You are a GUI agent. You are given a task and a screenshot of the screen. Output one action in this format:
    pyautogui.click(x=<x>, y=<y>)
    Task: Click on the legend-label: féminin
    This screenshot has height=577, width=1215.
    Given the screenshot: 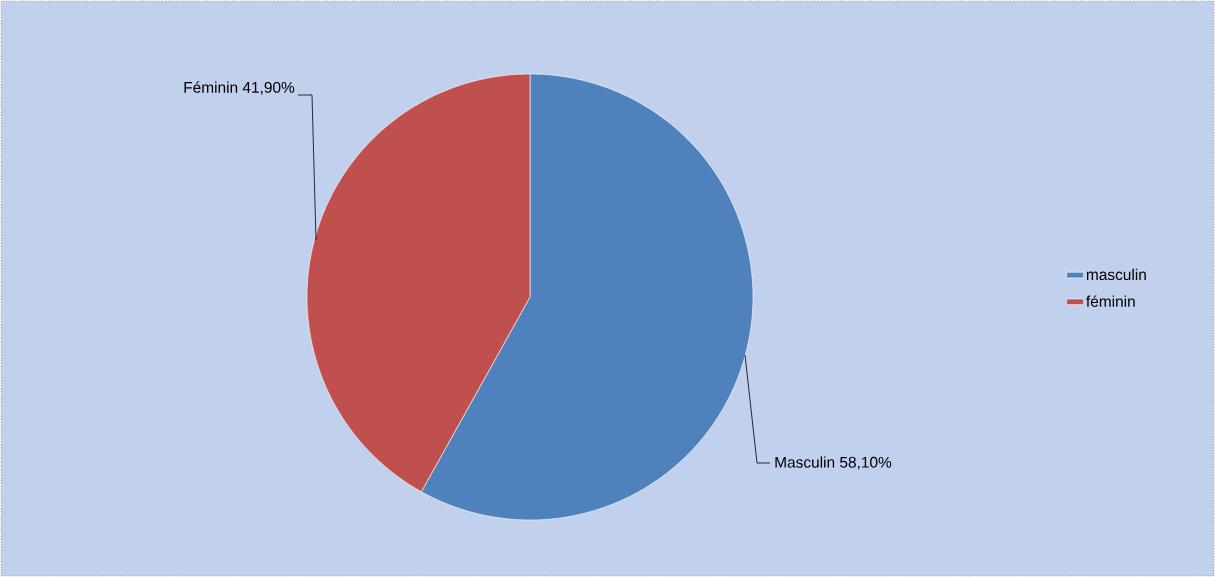 What is the action you would take?
    pyautogui.click(x=1110, y=301)
    